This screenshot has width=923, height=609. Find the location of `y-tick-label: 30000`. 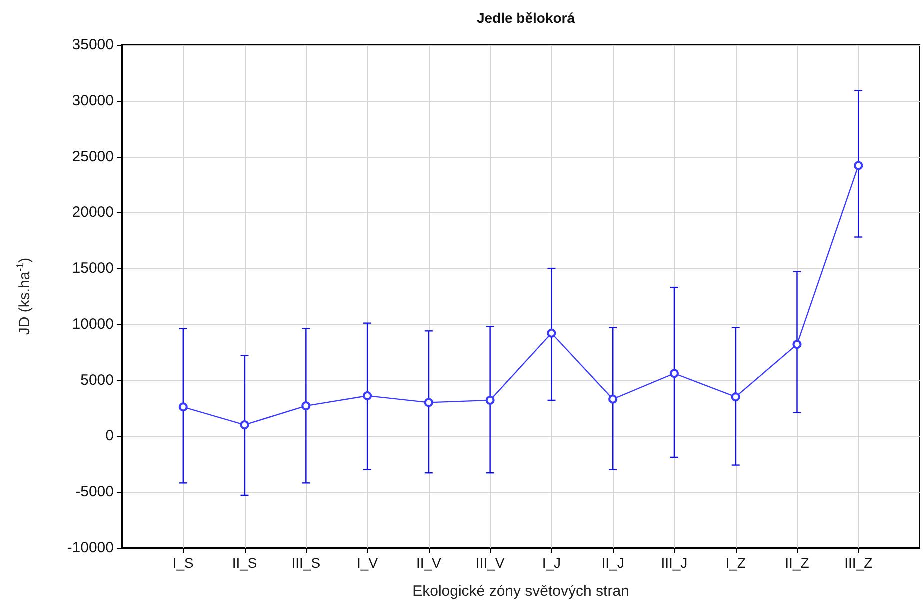

y-tick-label: 30000 is located at coordinates (93, 101).